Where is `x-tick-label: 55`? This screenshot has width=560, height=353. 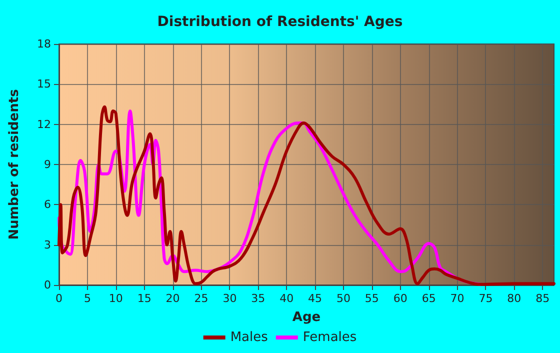 x-tick-label: 55 is located at coordinates (371, 298).